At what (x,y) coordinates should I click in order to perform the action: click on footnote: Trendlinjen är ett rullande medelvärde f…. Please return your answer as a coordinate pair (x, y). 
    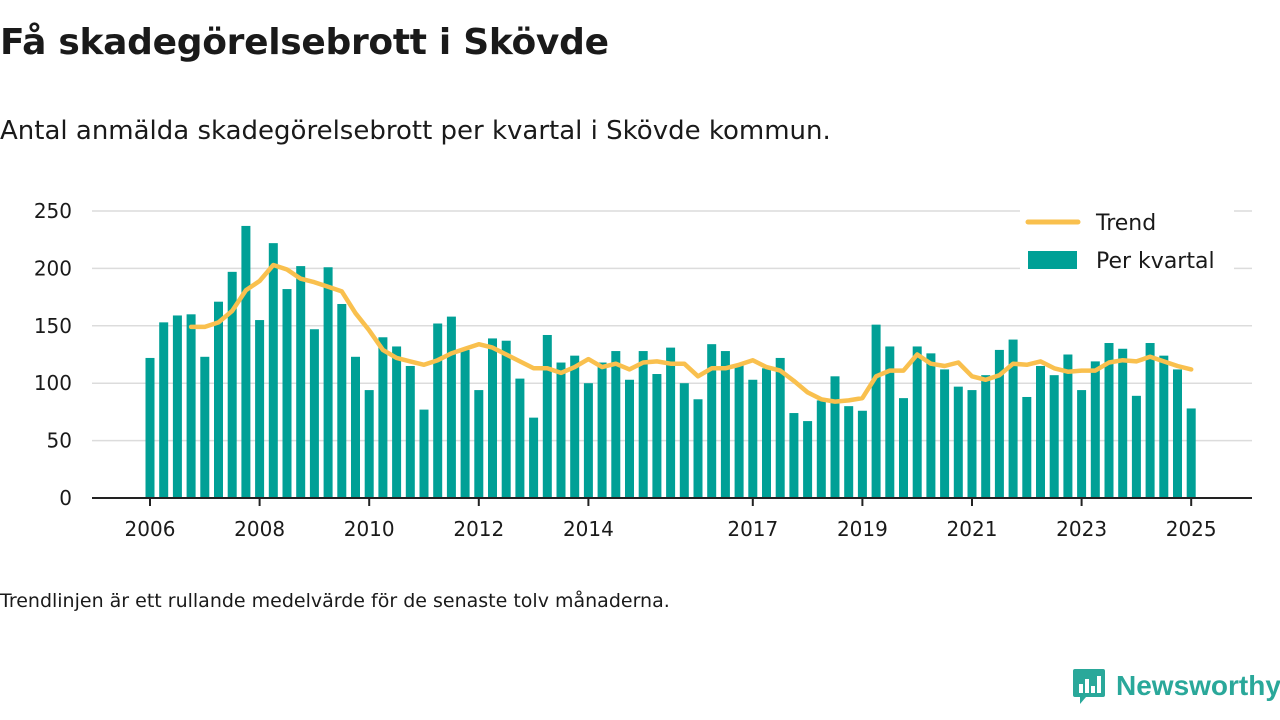
    Looking at the image, I should click on (335, 601).